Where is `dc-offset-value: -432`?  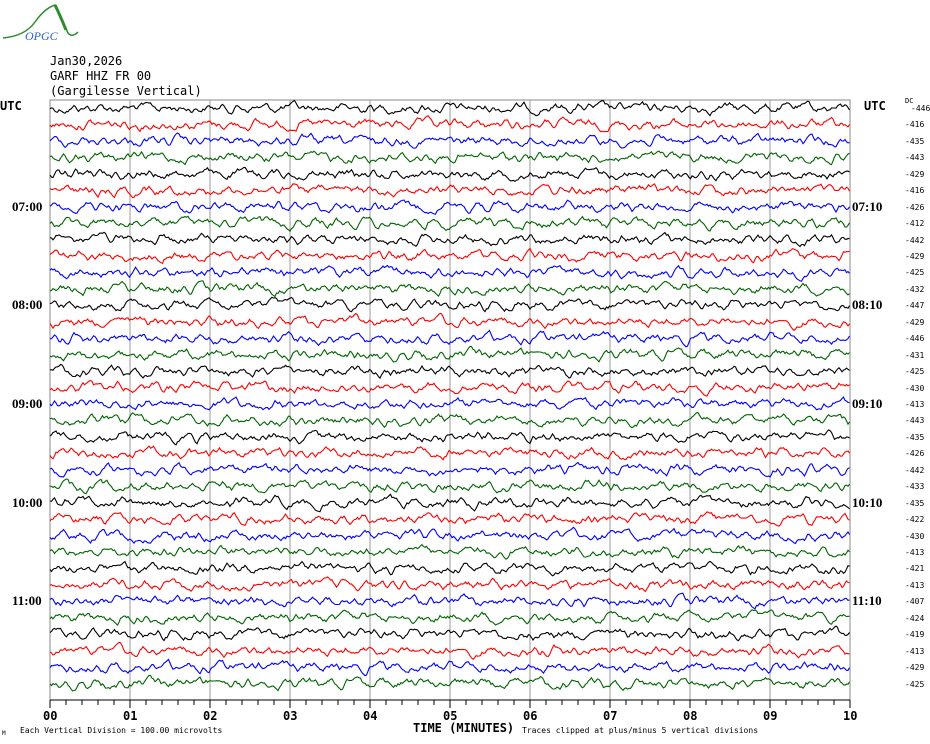
dc-offset-value: -432 is located at coordinates (915, 289).